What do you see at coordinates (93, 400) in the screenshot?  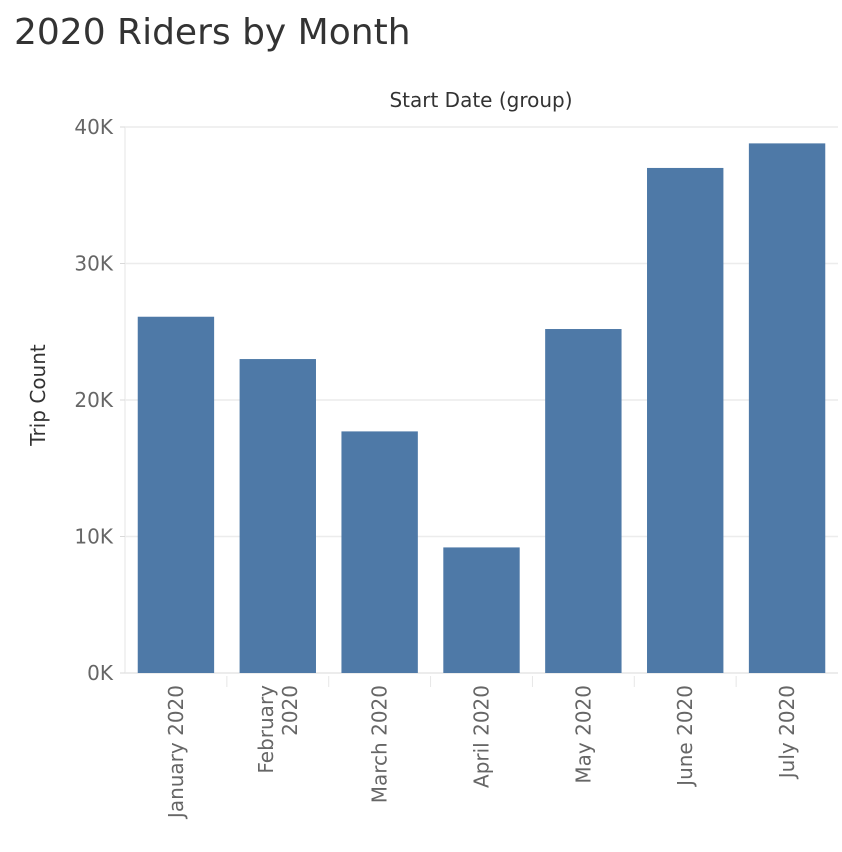 I see `y-tick-label: 20K` at bounding box center [93, 400].